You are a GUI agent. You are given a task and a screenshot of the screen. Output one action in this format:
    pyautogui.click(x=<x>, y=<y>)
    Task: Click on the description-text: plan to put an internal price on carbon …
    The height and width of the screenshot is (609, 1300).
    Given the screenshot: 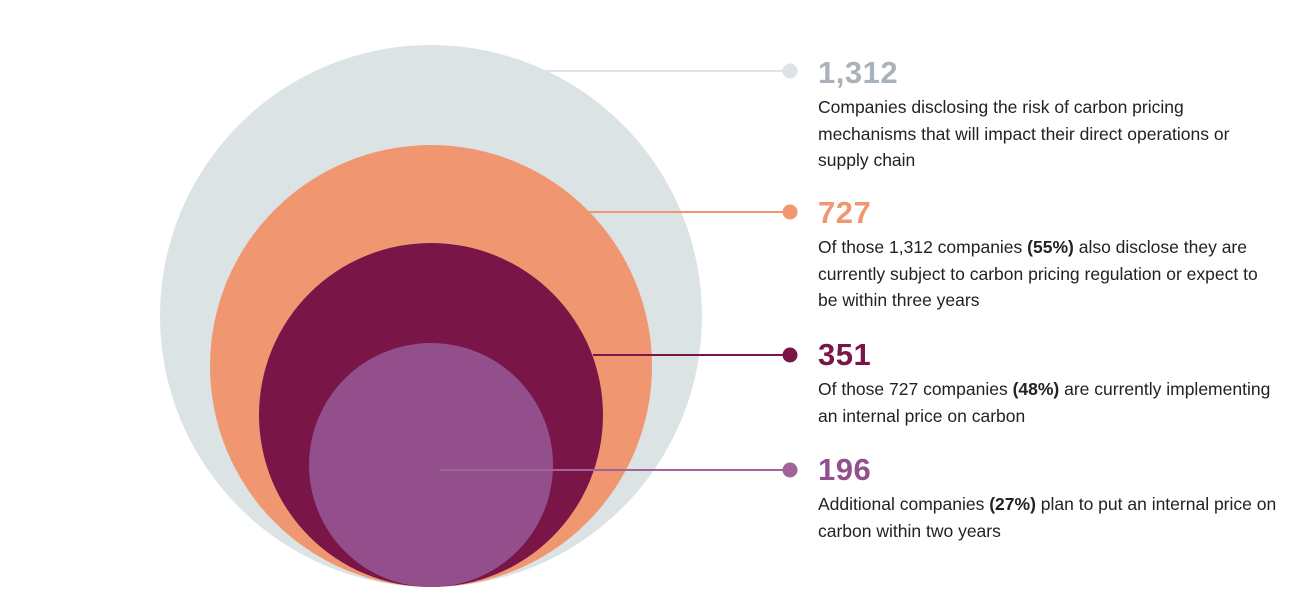 What is the action you would take?
    pyautogui.click(x=1047, y=517)
    